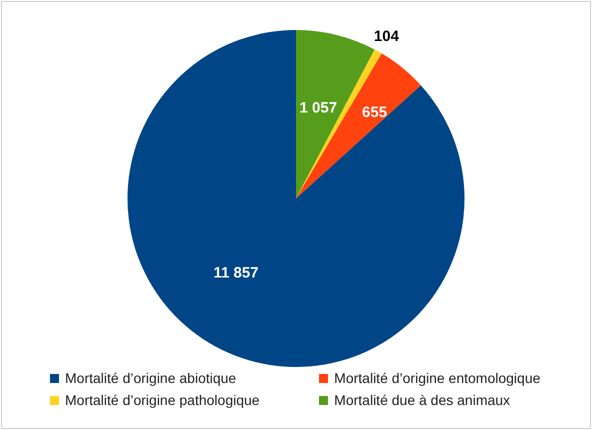  I want to click on data-label: 104, so click(387, 36).